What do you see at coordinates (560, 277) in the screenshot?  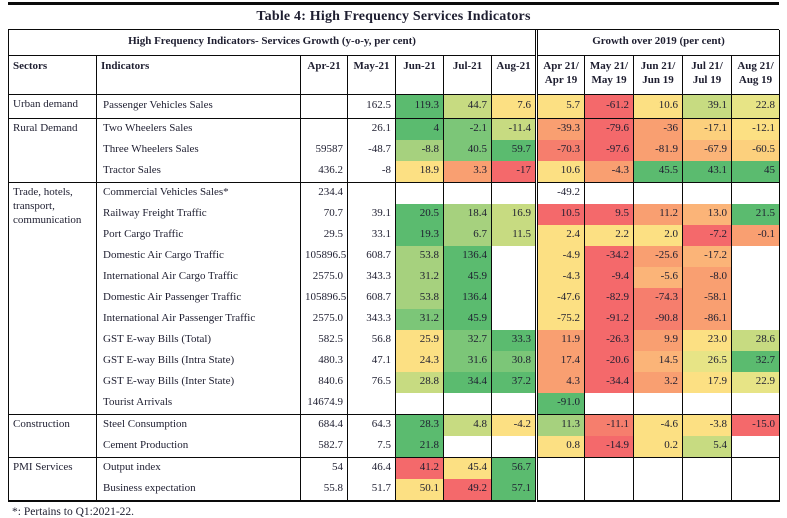 I see `value-cell: -4.3` at bounding box center [560, 277].